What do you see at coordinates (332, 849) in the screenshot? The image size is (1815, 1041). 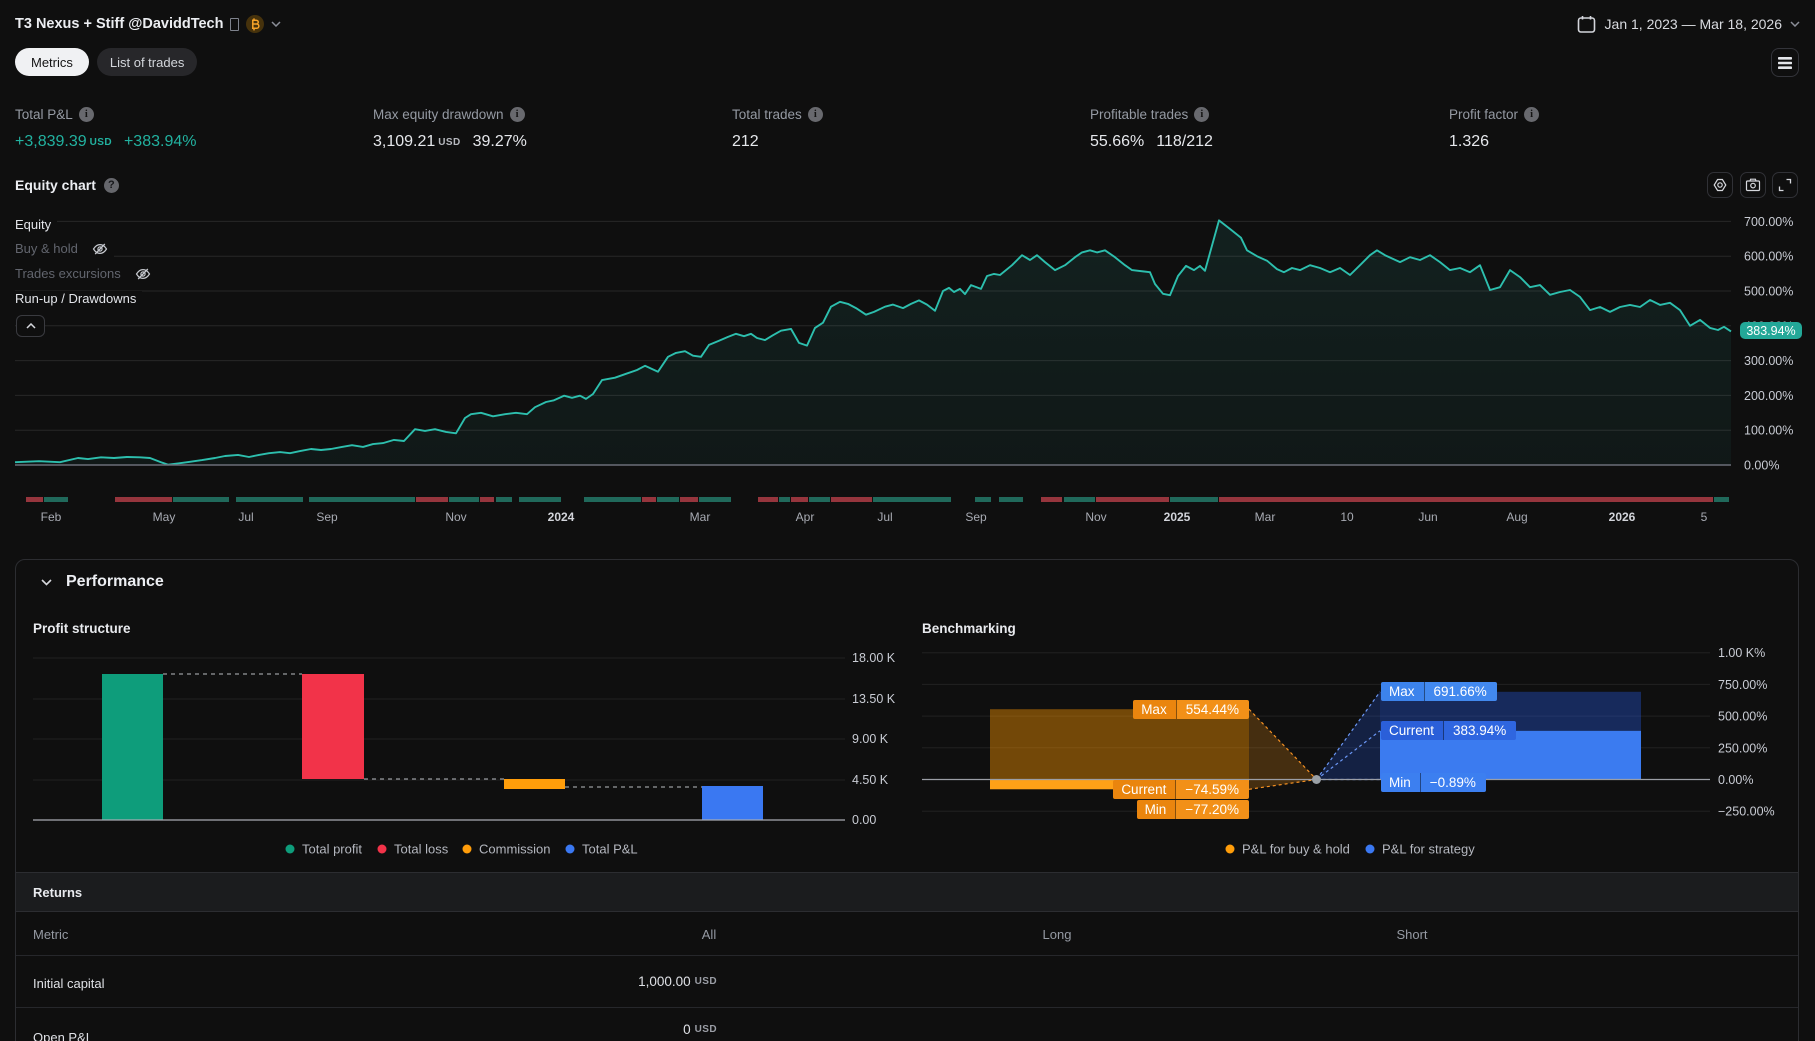 I see `svg-text: Total profit` at bounding box center [332, 849].